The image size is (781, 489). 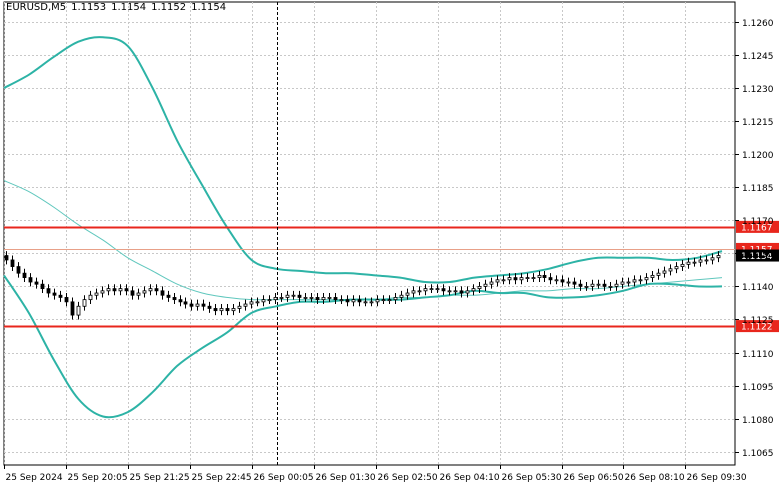 I want to click on x-tick-label: 26 Sep 08:10, so click(x=655, y=478).